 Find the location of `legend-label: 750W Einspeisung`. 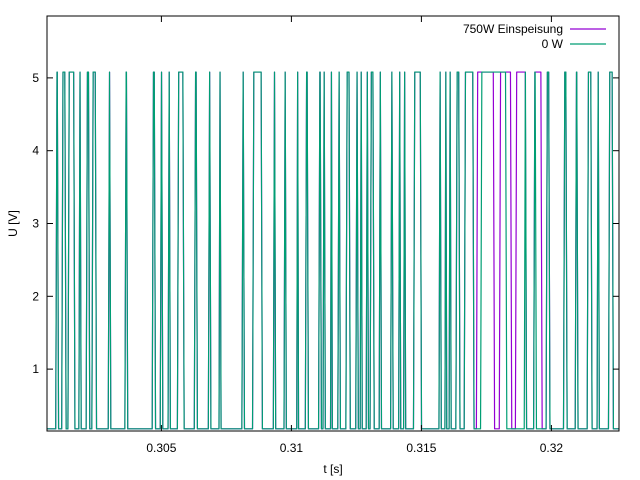

legend-label: 750W Einspeisung is located at coordinates (513, 29).